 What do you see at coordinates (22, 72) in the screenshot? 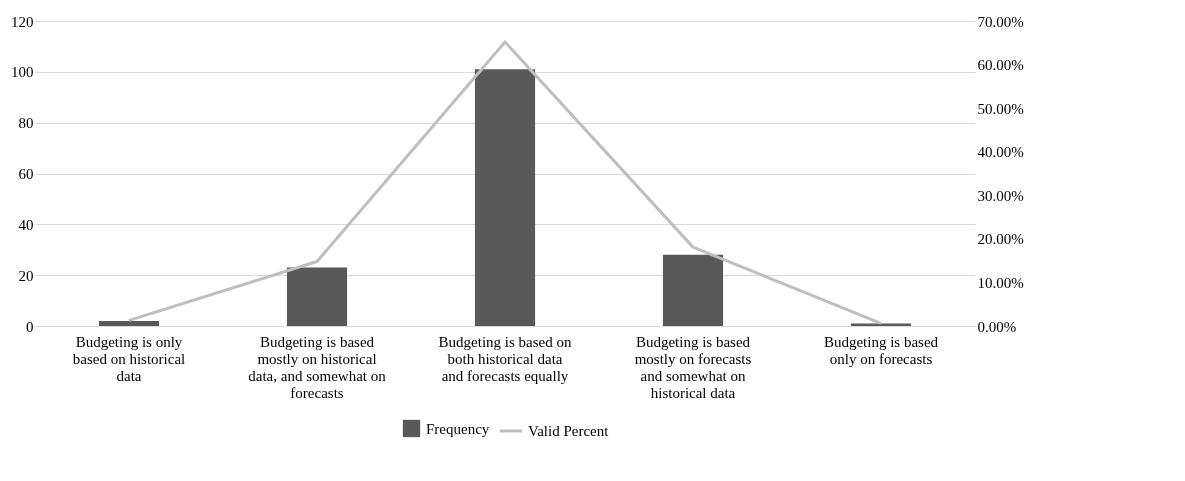
I see `y-tick-label: 100` at bounding box center [22, 72].